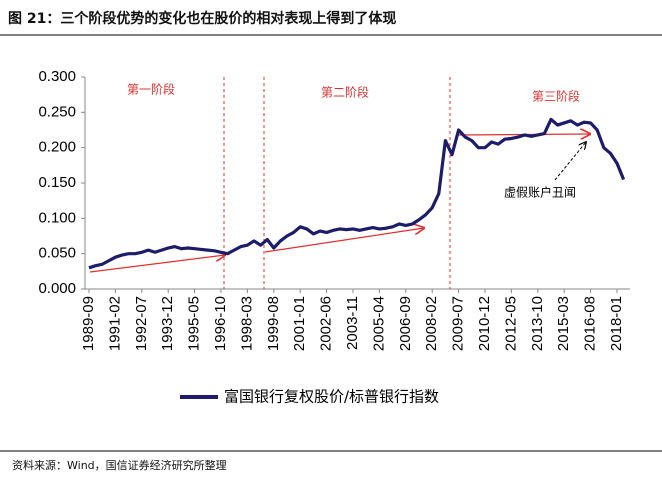  Describe the element at coordinates (537, 323) in the screenshot. I see `x-tick-label: 2013-10` at that location.